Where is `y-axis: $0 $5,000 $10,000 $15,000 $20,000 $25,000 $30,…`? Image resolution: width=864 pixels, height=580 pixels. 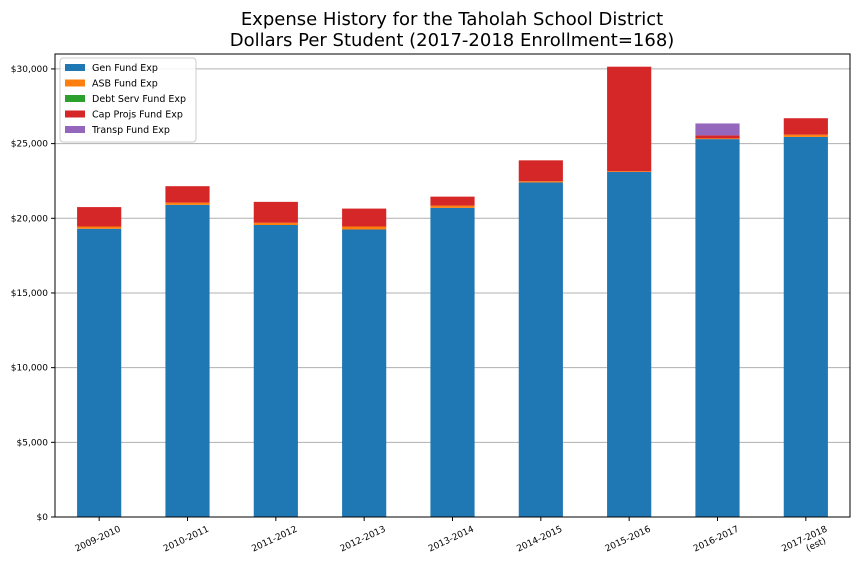 y-axis: $0 $5,000 $10,000 $15,000 $20,000 $25,000 $30,… is located at coordinates (33, 294).